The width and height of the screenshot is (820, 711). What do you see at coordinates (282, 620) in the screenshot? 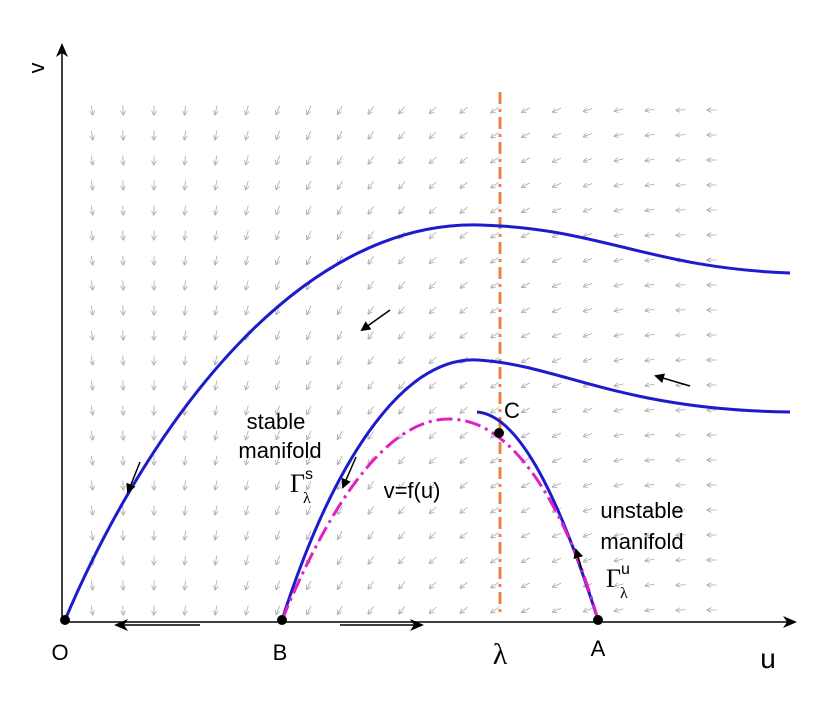
I see `point-b` at bounding box center [282, 620].